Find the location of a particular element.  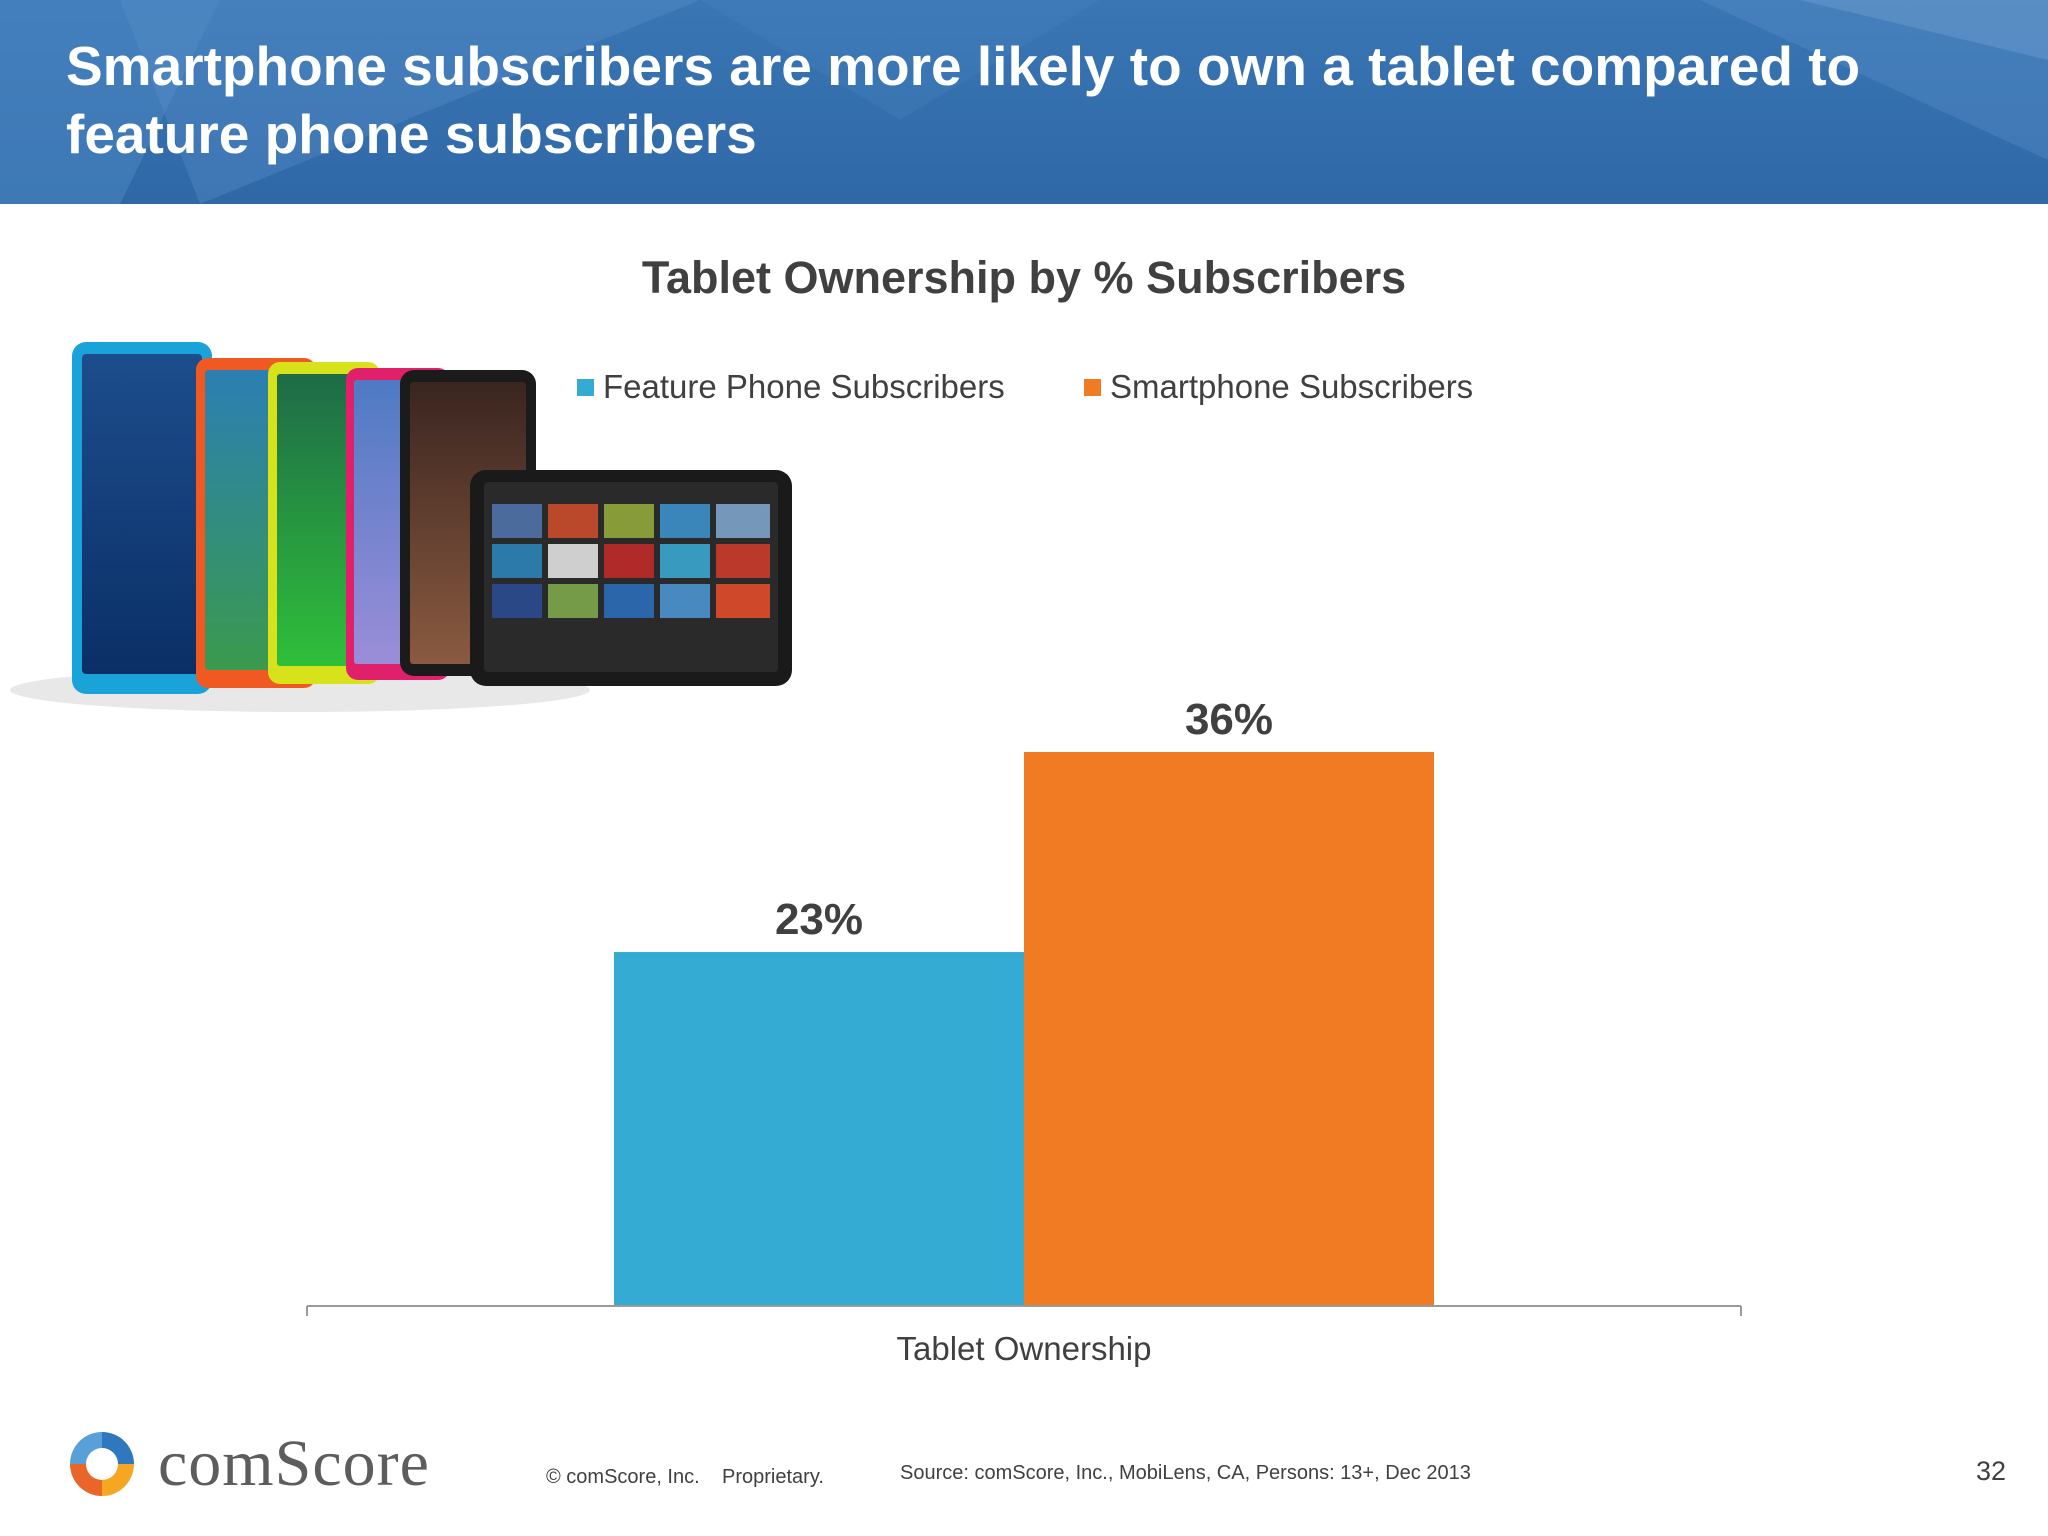

banner-background-facets is located at coordinates (1024, 102).